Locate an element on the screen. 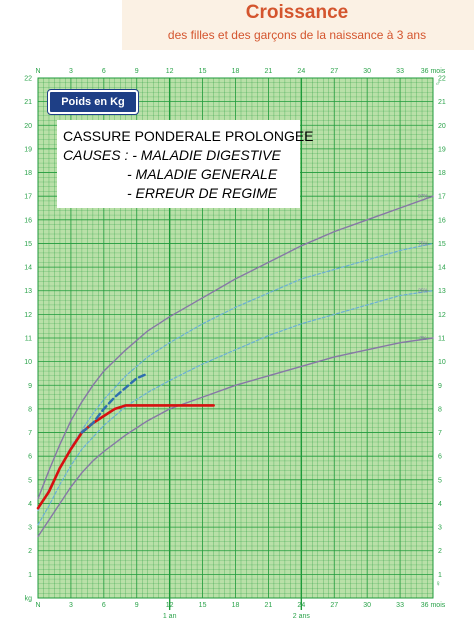 The height and width of the screenshot is (637, 474). page-title: Croissance is located at coordinates (297, 12).